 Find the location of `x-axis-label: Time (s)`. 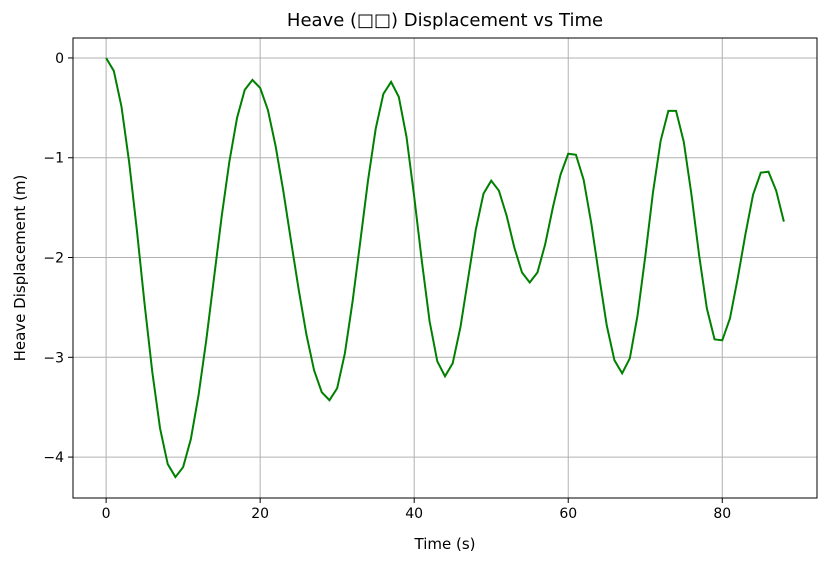

x-axis-label: Time (s) is located at coordinates (445, 544).